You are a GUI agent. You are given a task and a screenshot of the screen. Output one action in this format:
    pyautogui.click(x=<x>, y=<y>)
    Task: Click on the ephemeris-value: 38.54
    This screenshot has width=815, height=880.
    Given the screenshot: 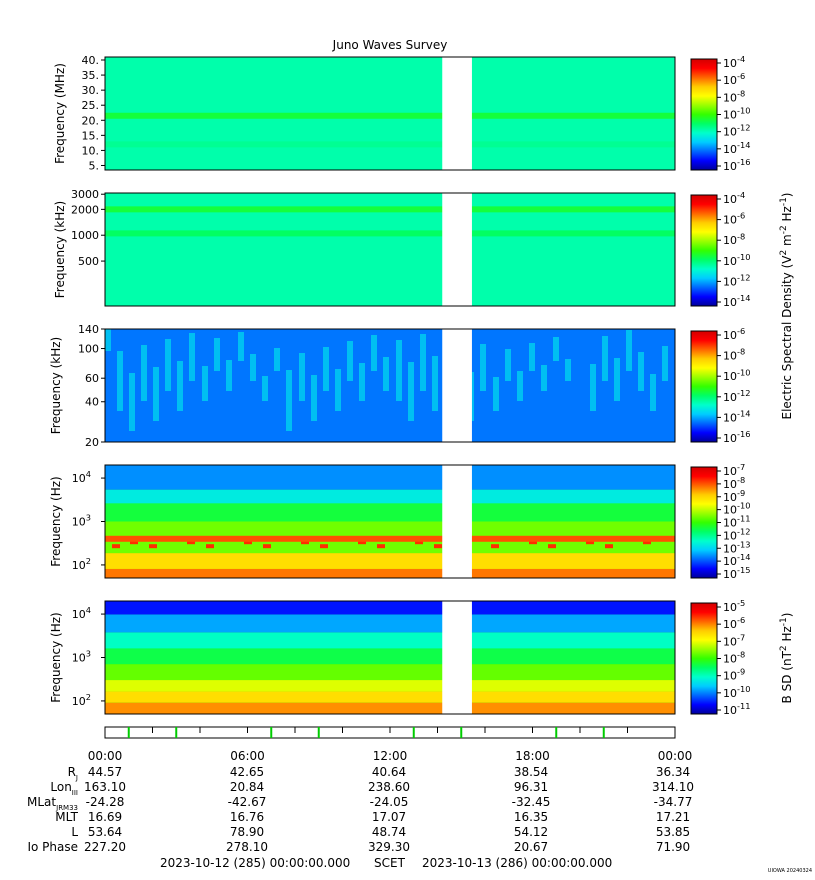 What is the action you would take?
    pyautogui.click(x=531, y=772)
    